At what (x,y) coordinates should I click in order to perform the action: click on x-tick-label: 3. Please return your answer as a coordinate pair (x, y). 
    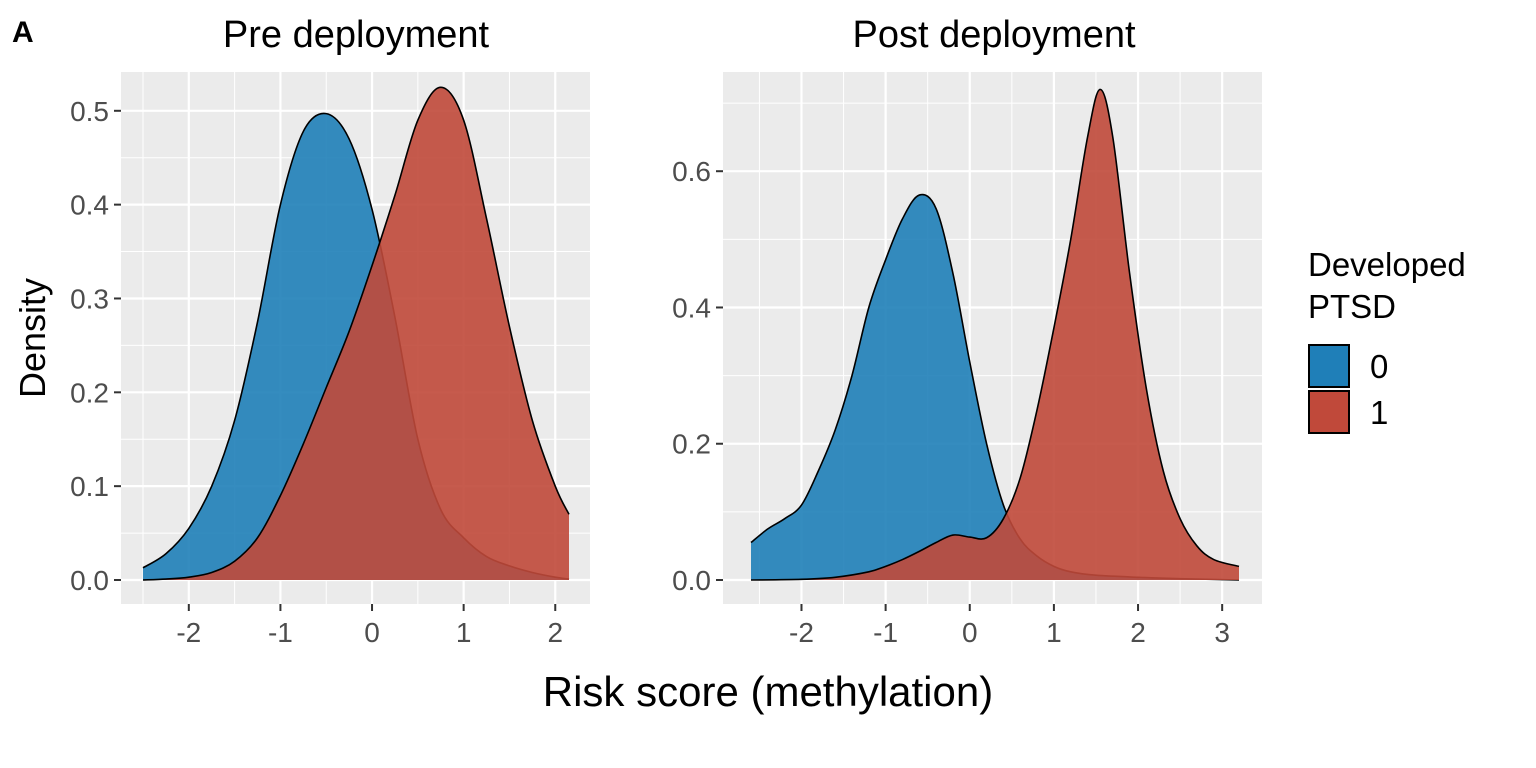
    Looking at the image, I should click on (1222, 632).